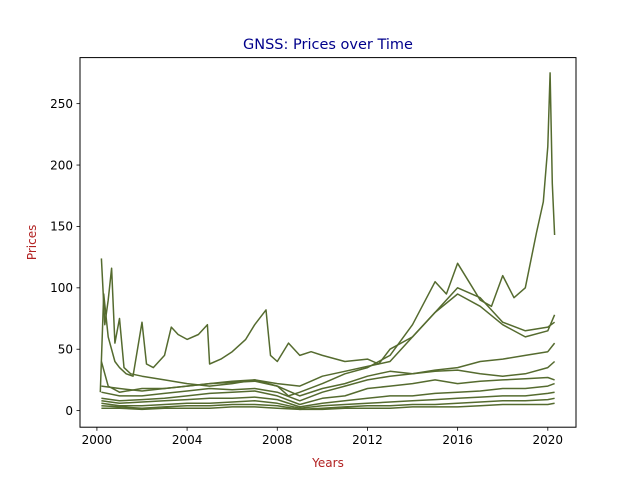 This screenshot has width=640, height=485. Describe the element at coordinates (548, 440) in the screenshot. I see `x-tick-label: 2020` at that location.